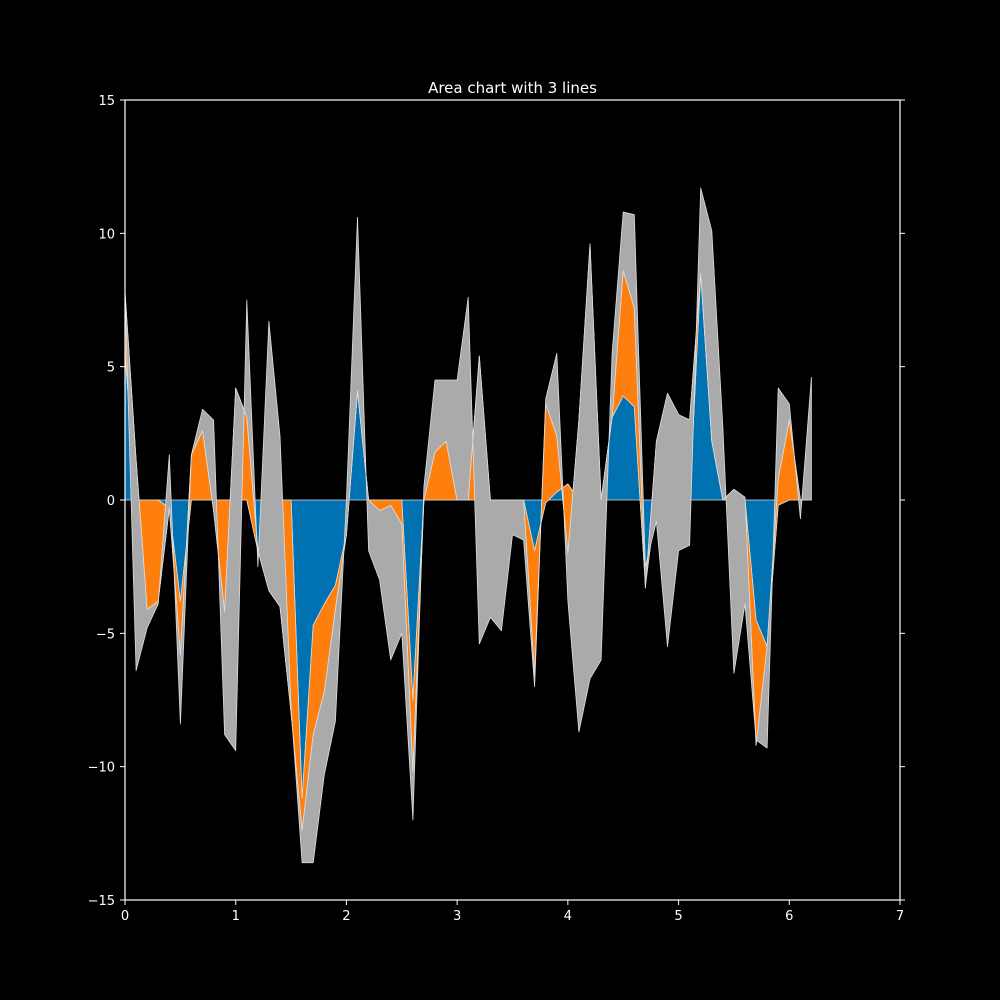 The height and width of the screenshot is (1000, 1000). What do you see at coordinates (105, 634) in the screenshot?
I see `y-tick-label: −5` at bounding box center [105, 634].